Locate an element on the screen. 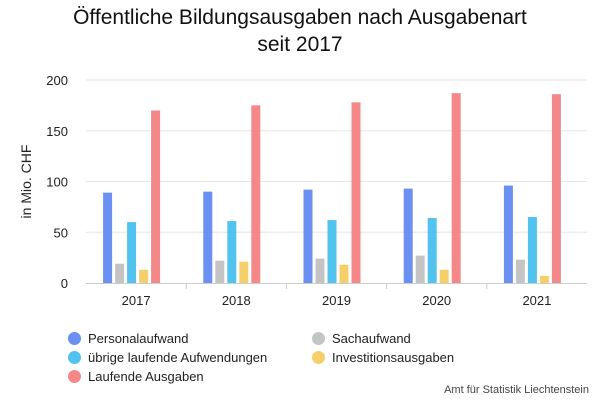 The width and height of the screenshot is (600, 400). y-tick-label: 100 is located at coordinates (57, 182).